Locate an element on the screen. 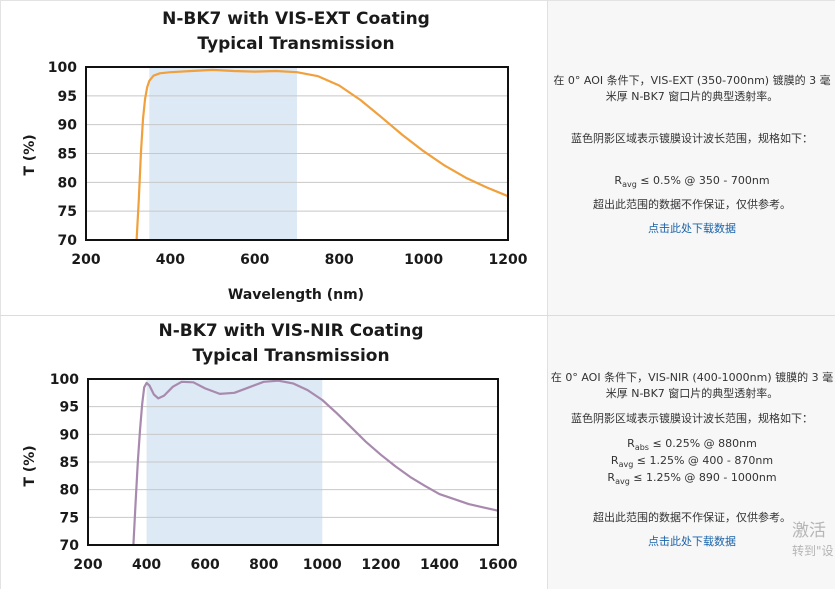 The height and width of the screenshot is (589, 835). x-axis-label: Wavelength (nm) is located at coordinates (296, 295).